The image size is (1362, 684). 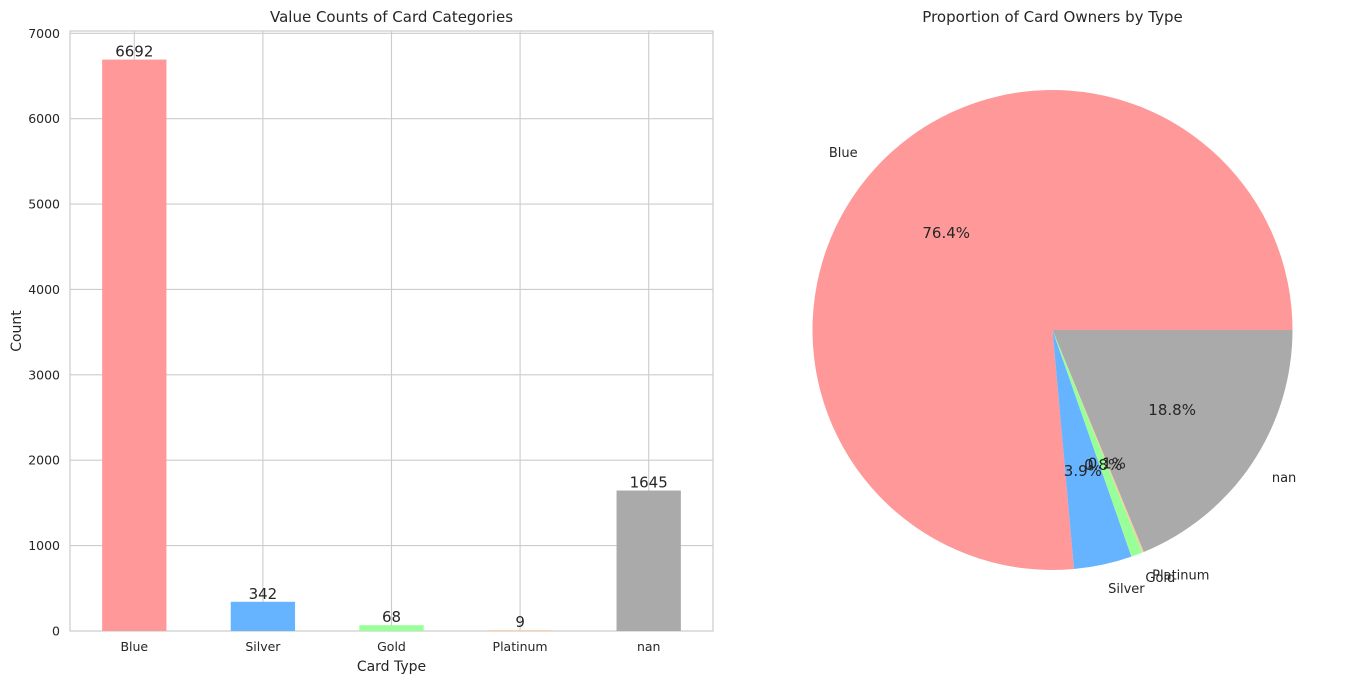 I want to click on pie-label-nan: nan, so click(x=1284, y=478).